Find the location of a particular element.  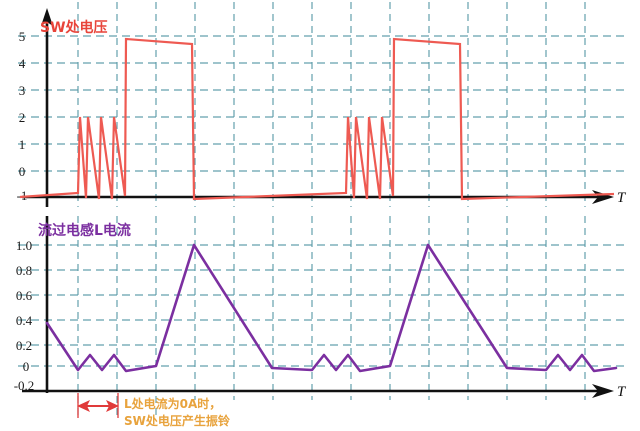

bottom-ytick-0: 0 is located at coordinates (26, 366).